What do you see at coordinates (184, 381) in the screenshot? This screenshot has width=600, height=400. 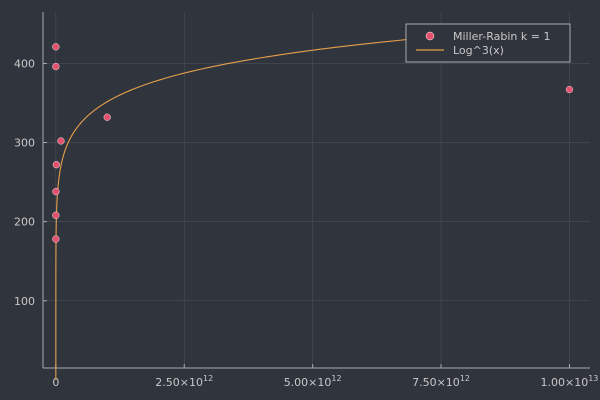 I see `x-tick-label-1: 2.50×10¹²` at bounding box center [184, 381].